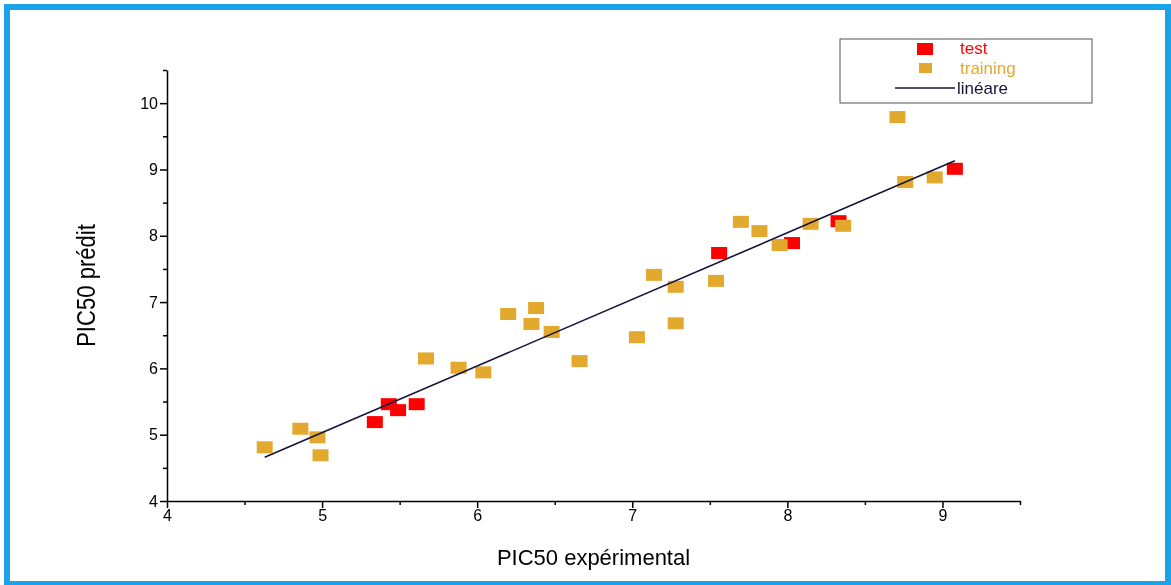 This screenshot has height=585, width=1171. I want to click on x-tick-label: 6, so click(478, 516).